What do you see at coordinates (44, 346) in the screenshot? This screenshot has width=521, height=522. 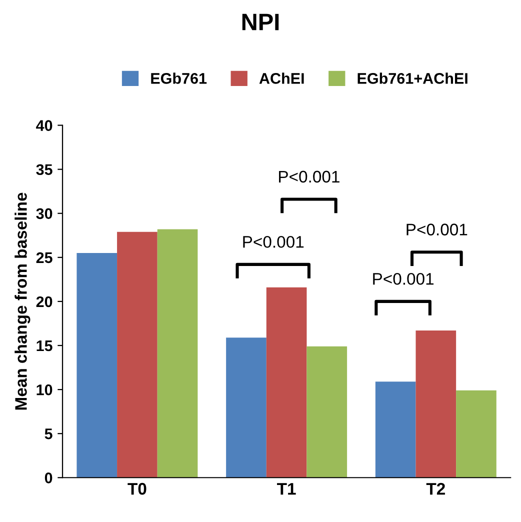 I see `y-tick-label: 15` at bounding box center [44, 346].